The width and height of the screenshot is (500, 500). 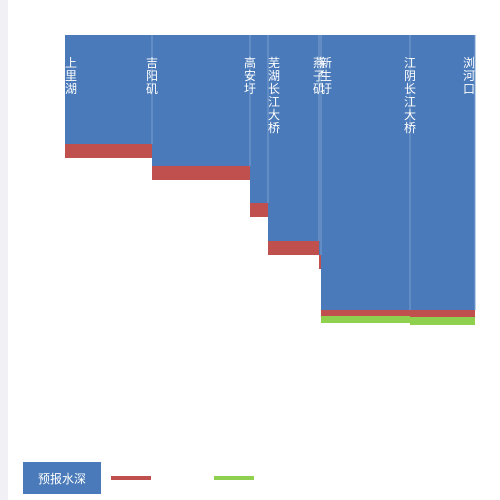 I want to click on station-label: 上里湖, so click(x=71, y=76).